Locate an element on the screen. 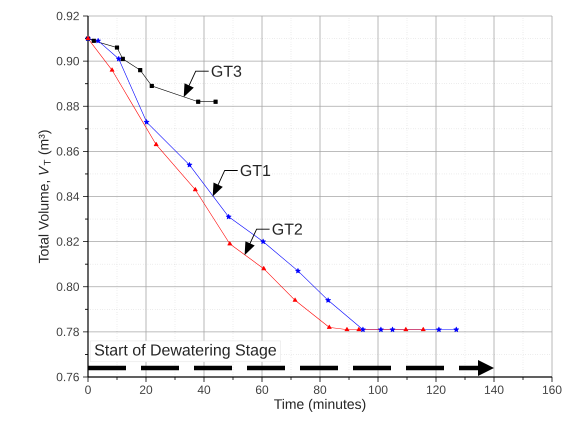 This screenshot has width=570, height=425. y-tick-label: 0.76 is located at coordinates (67, 377).